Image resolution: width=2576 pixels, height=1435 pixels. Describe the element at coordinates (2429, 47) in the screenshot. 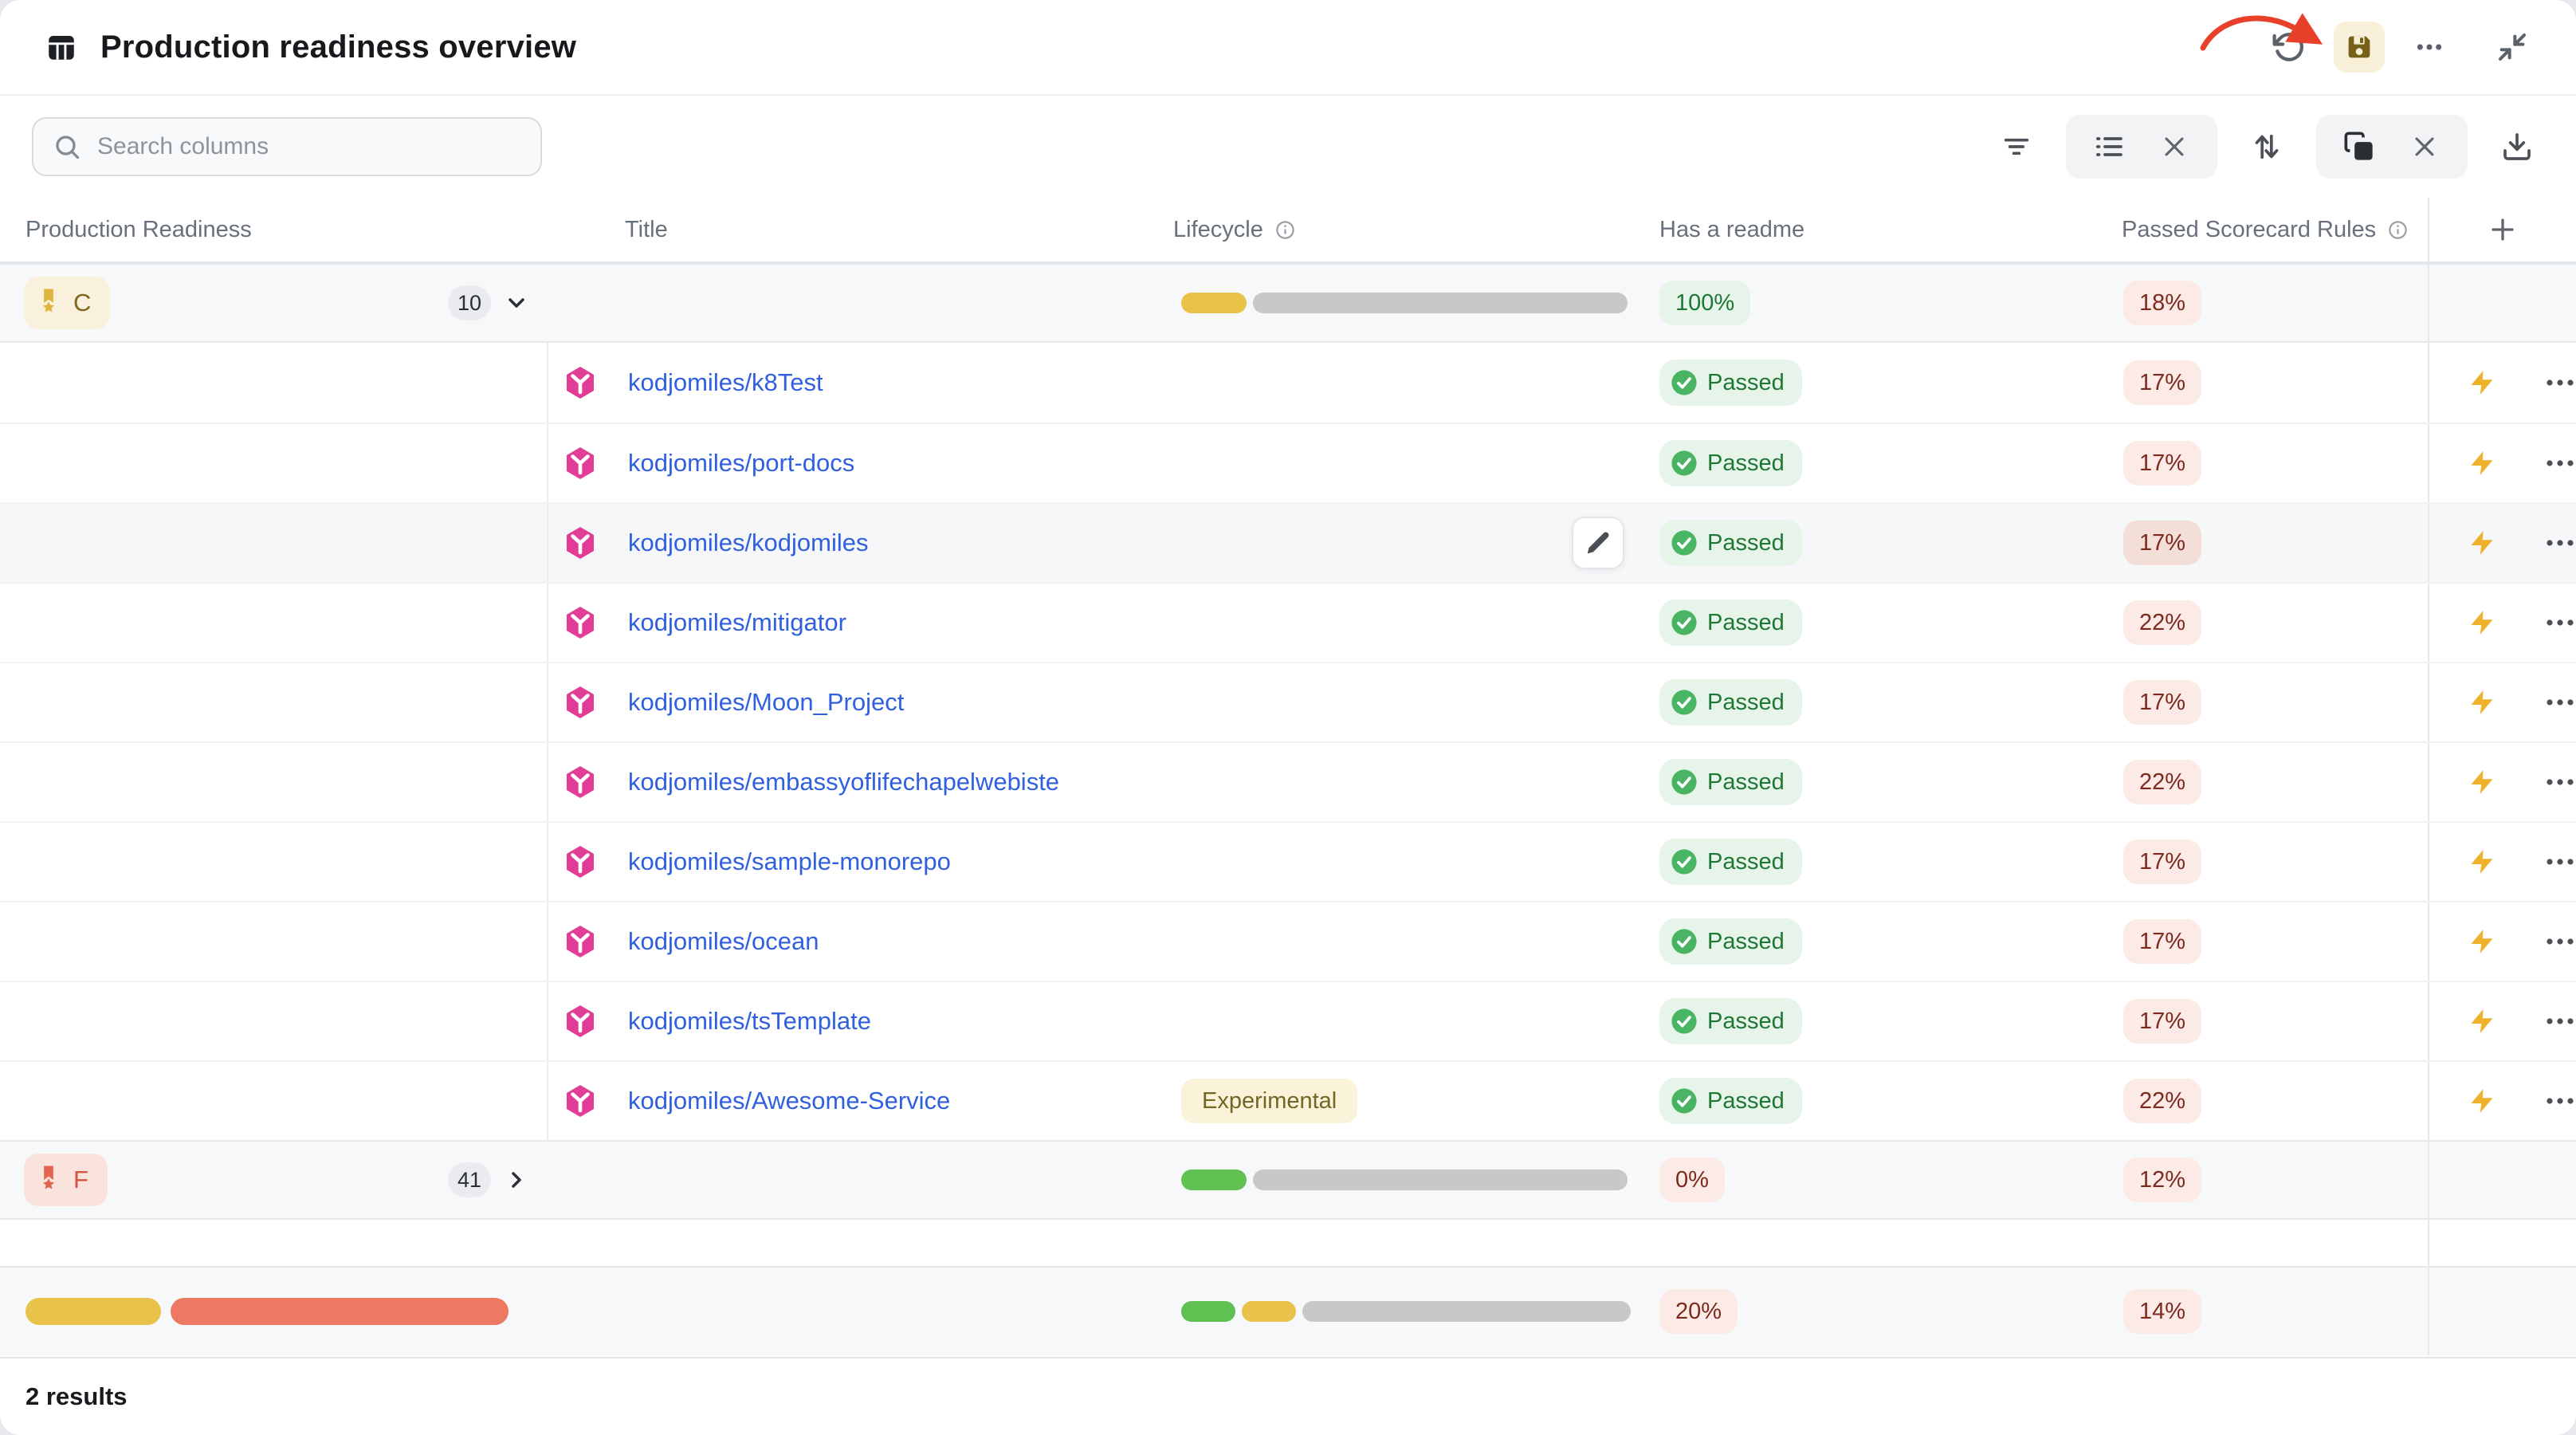

I see `more-options-button` at that location.